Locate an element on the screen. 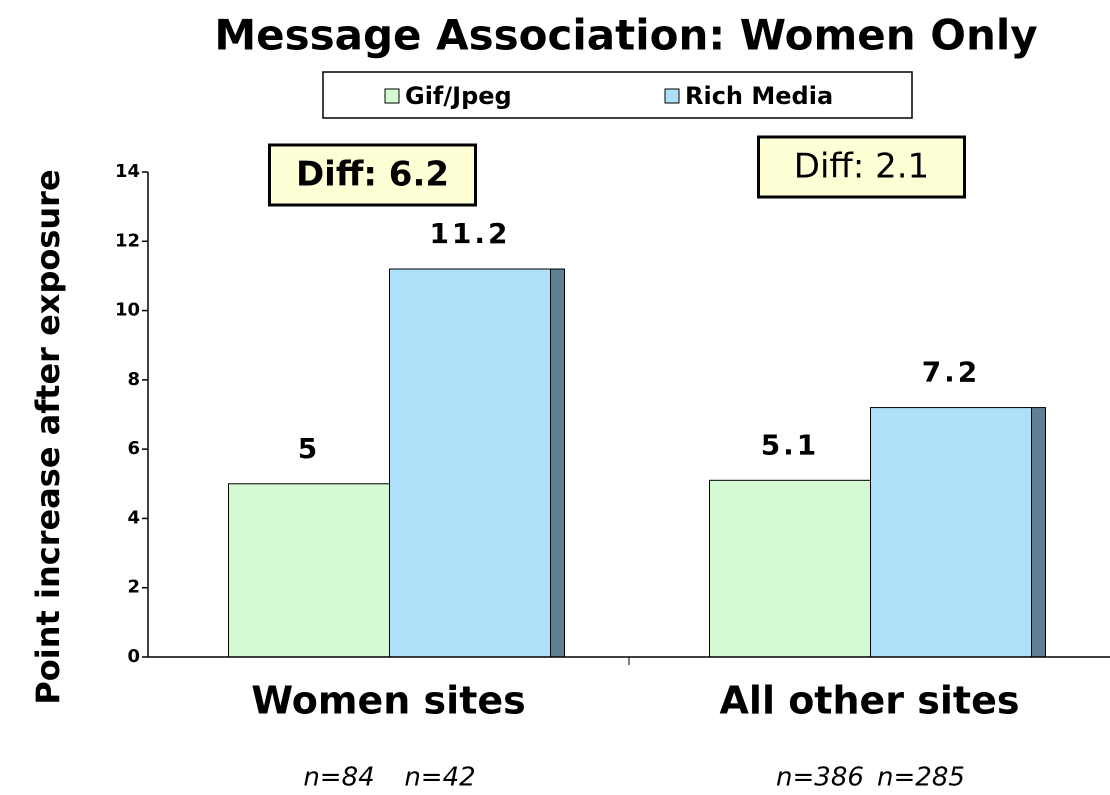 Image resolution: width=1110 pixels, height=795 pixels. sample-label: n=84 is located at coordinates (338, 778).